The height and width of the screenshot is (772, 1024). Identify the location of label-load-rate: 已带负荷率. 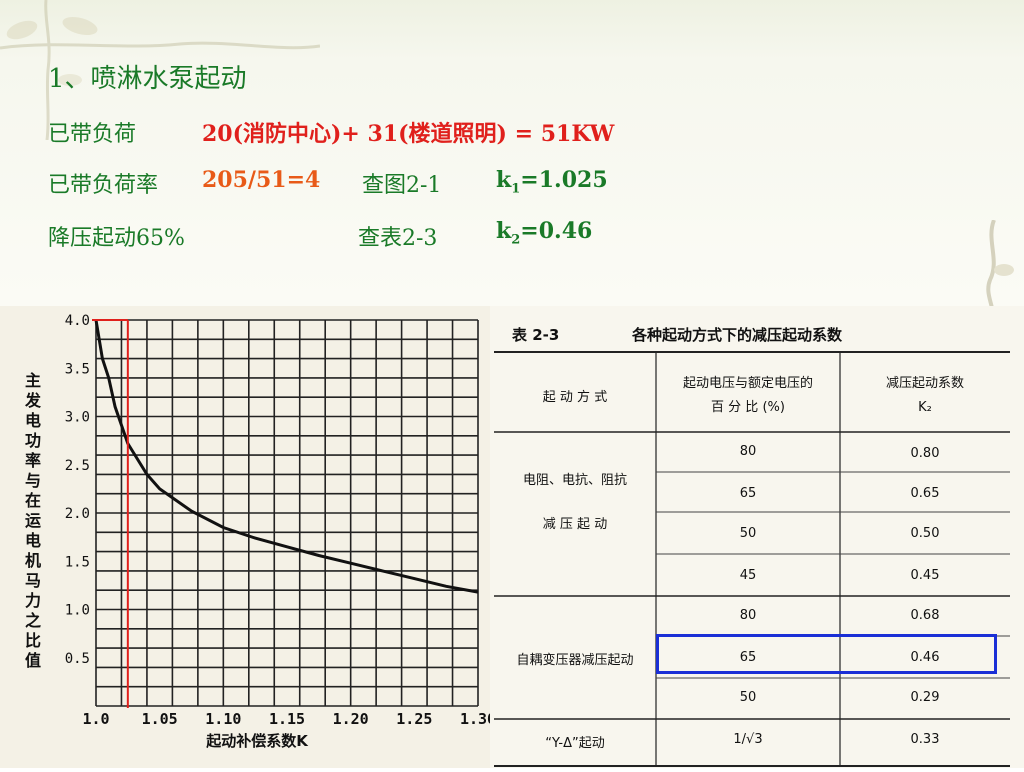
(103, 185).